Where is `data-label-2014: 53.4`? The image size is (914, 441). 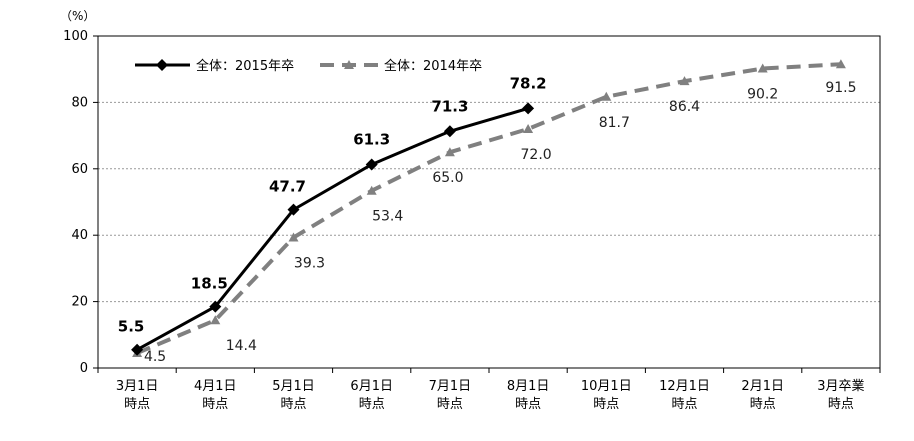 data-label-2014: 53.4 is located at coordinates (387, 217).